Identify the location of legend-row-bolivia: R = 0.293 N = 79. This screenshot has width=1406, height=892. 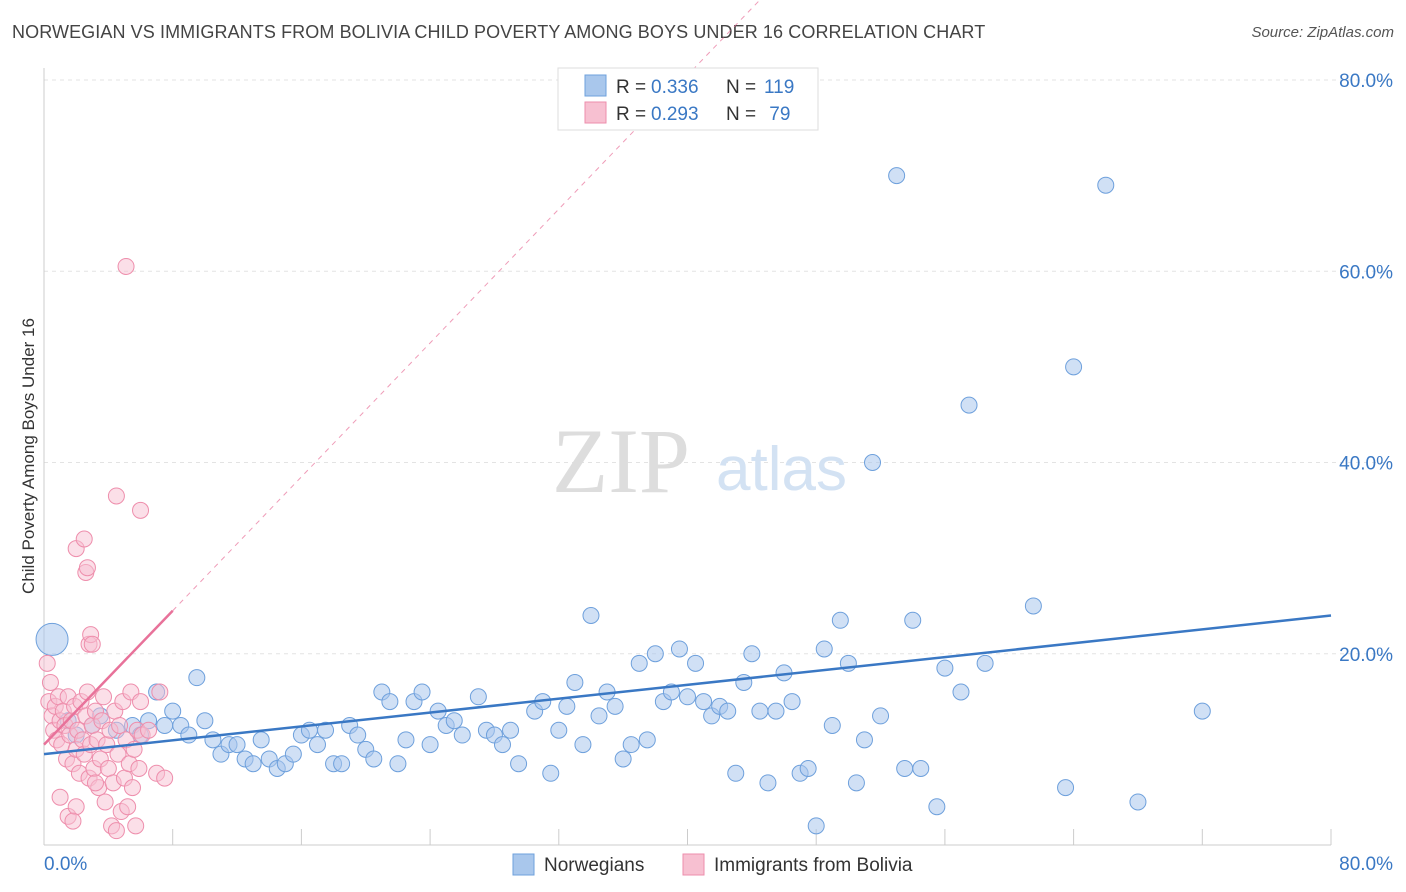
(687, 113).